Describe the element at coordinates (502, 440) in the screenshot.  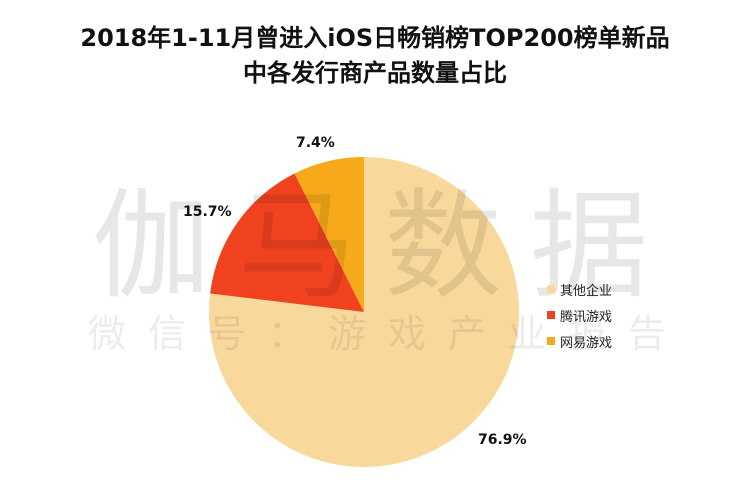
I see `slice-label-other: 76.9%` at that location.